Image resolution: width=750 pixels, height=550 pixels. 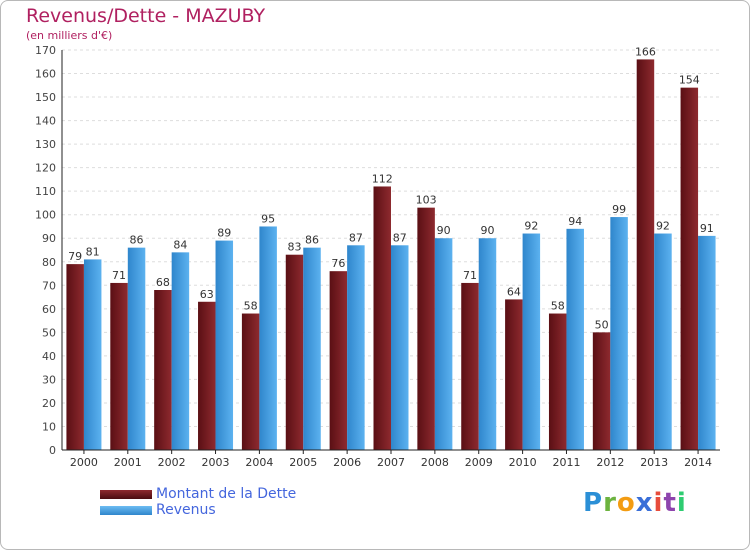 I want to click on x-tick-label: 2001, so click(x=128, y=462).